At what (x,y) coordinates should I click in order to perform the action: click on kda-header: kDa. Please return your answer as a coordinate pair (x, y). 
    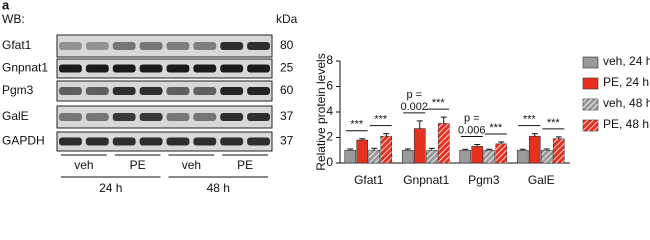
    Looking at the image, I should click on (287, 19).